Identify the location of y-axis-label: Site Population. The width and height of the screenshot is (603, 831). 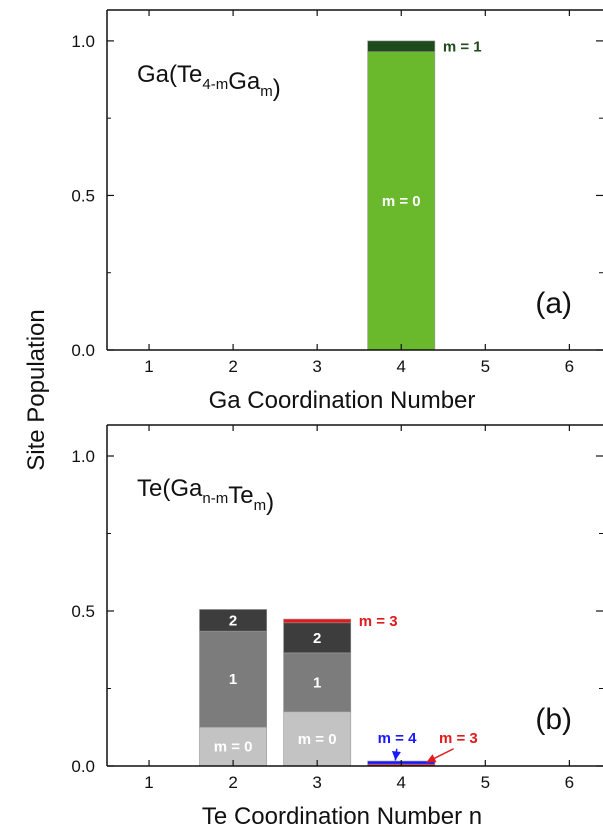
(36, 389).